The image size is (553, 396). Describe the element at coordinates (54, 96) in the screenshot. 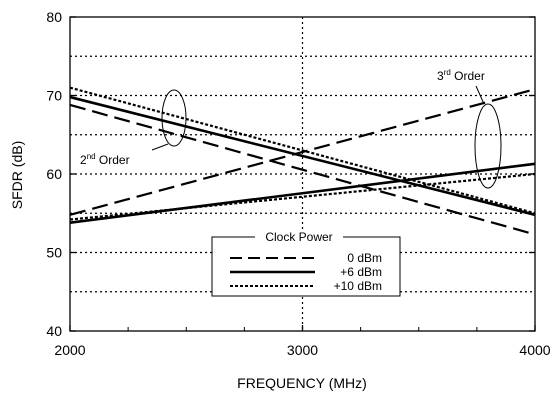

I see `y-tick-label: 70` at that location.